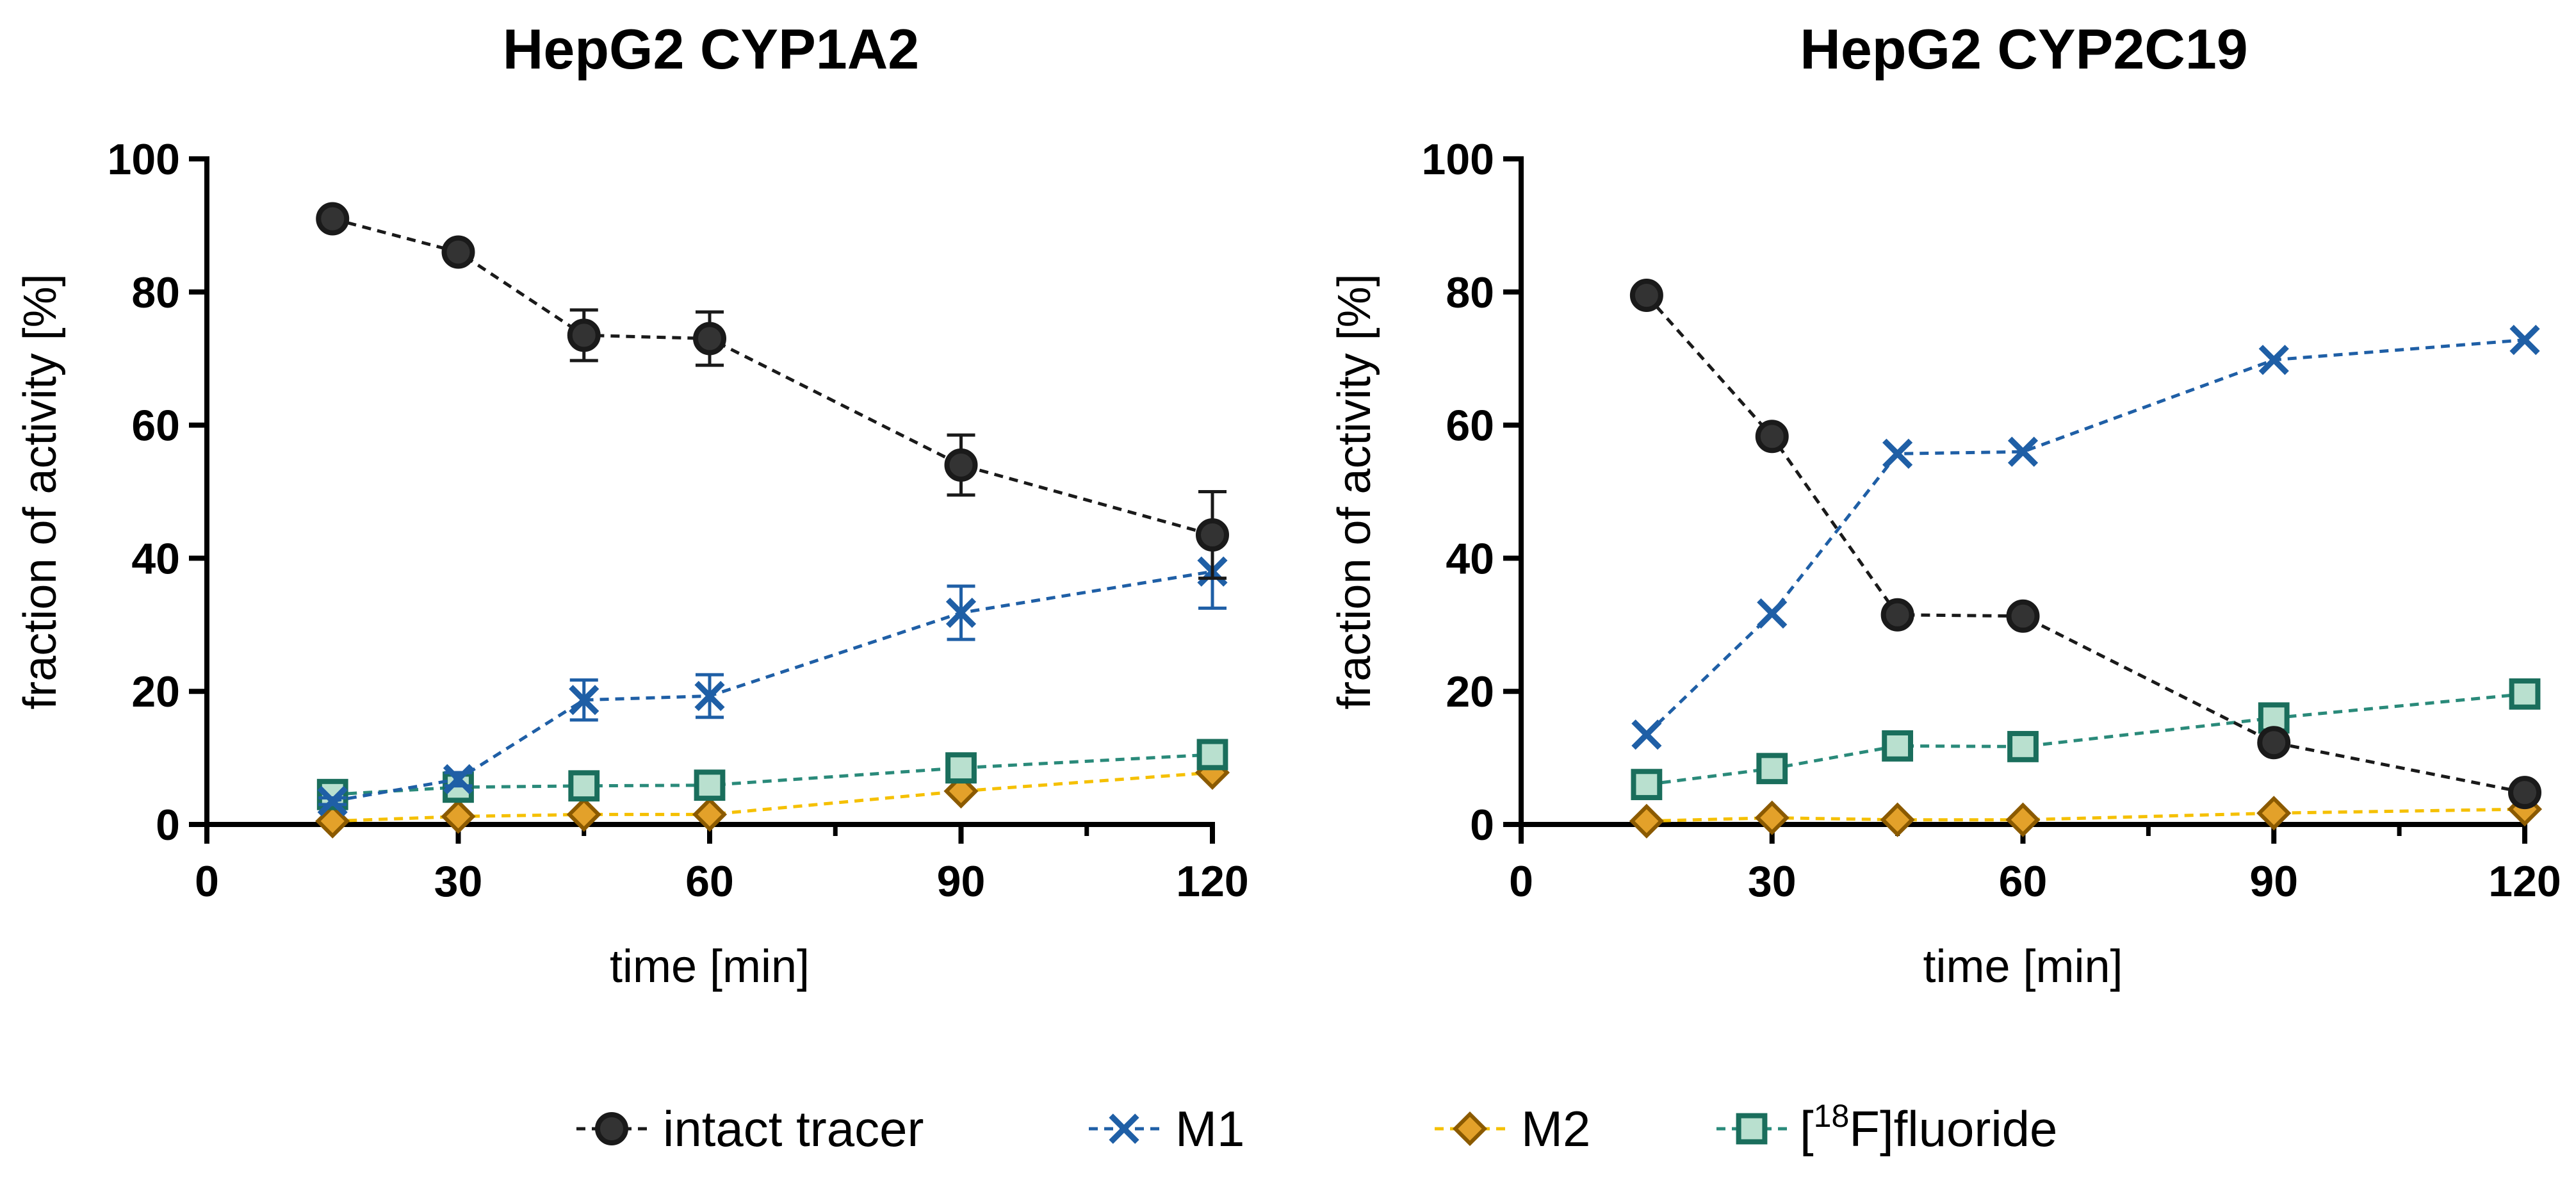 The width and height of the screenshot is (2576, 1180). What do you see at coordinates (1316, 1127) in the screenshot?
I see `legend: intact tracer M1 M2 [18F]fluoride` at bounding box center [1316, 1127].